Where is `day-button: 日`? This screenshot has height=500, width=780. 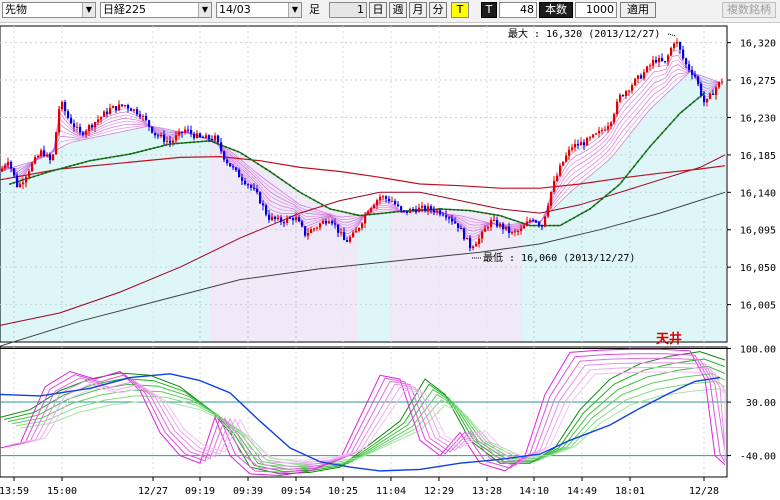
day-button: 日 is located at coordinates (378, 10).